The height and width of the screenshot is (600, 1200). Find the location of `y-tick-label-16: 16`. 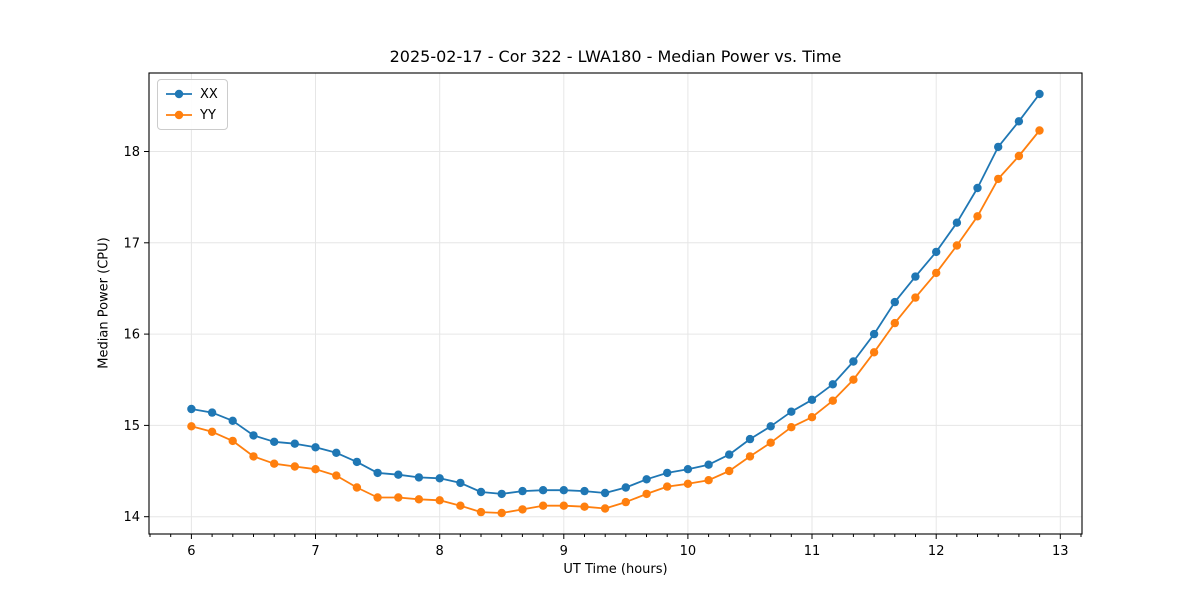

y-tick-label-16: 16 is located at coordinates (131, 335).